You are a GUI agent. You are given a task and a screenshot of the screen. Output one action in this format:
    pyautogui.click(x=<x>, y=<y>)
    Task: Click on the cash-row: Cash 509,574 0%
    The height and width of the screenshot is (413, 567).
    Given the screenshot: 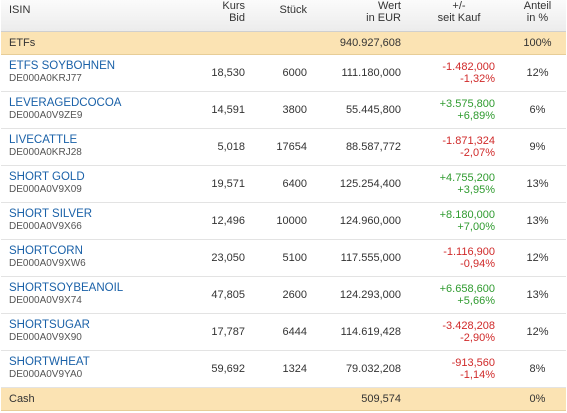 What is the action you would take?
    pyautogui.click(x=283, y=399)
    